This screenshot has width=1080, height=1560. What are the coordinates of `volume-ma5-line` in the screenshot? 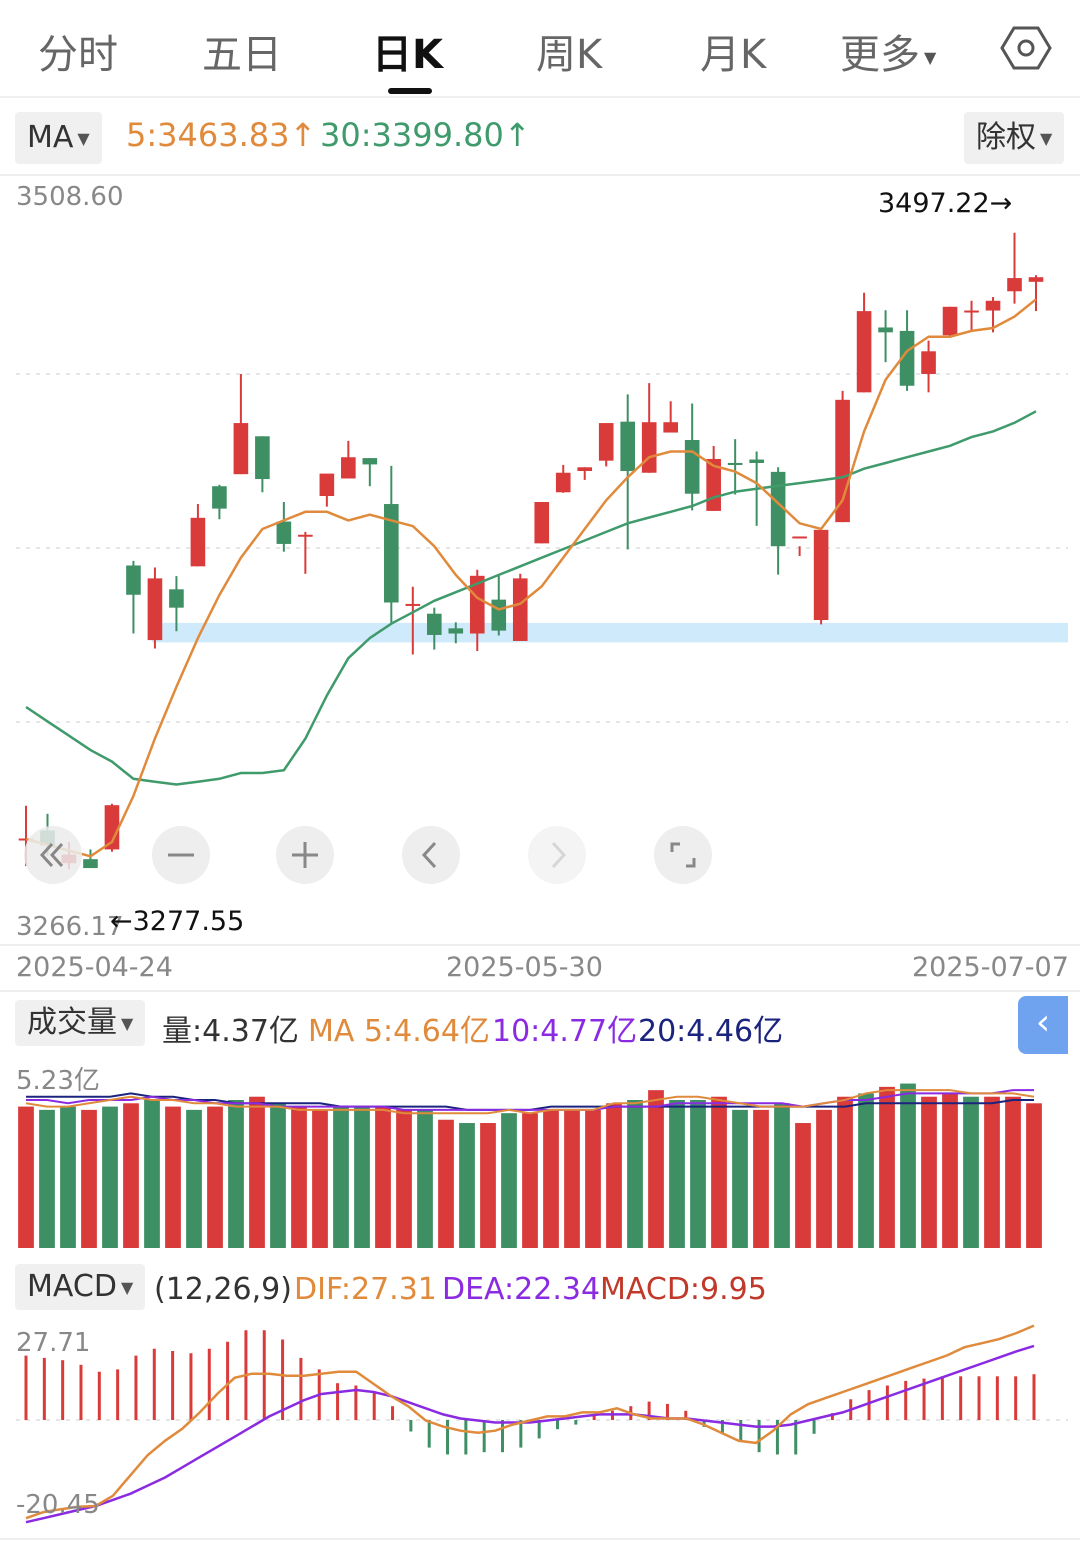 It's located at (530, 1102).